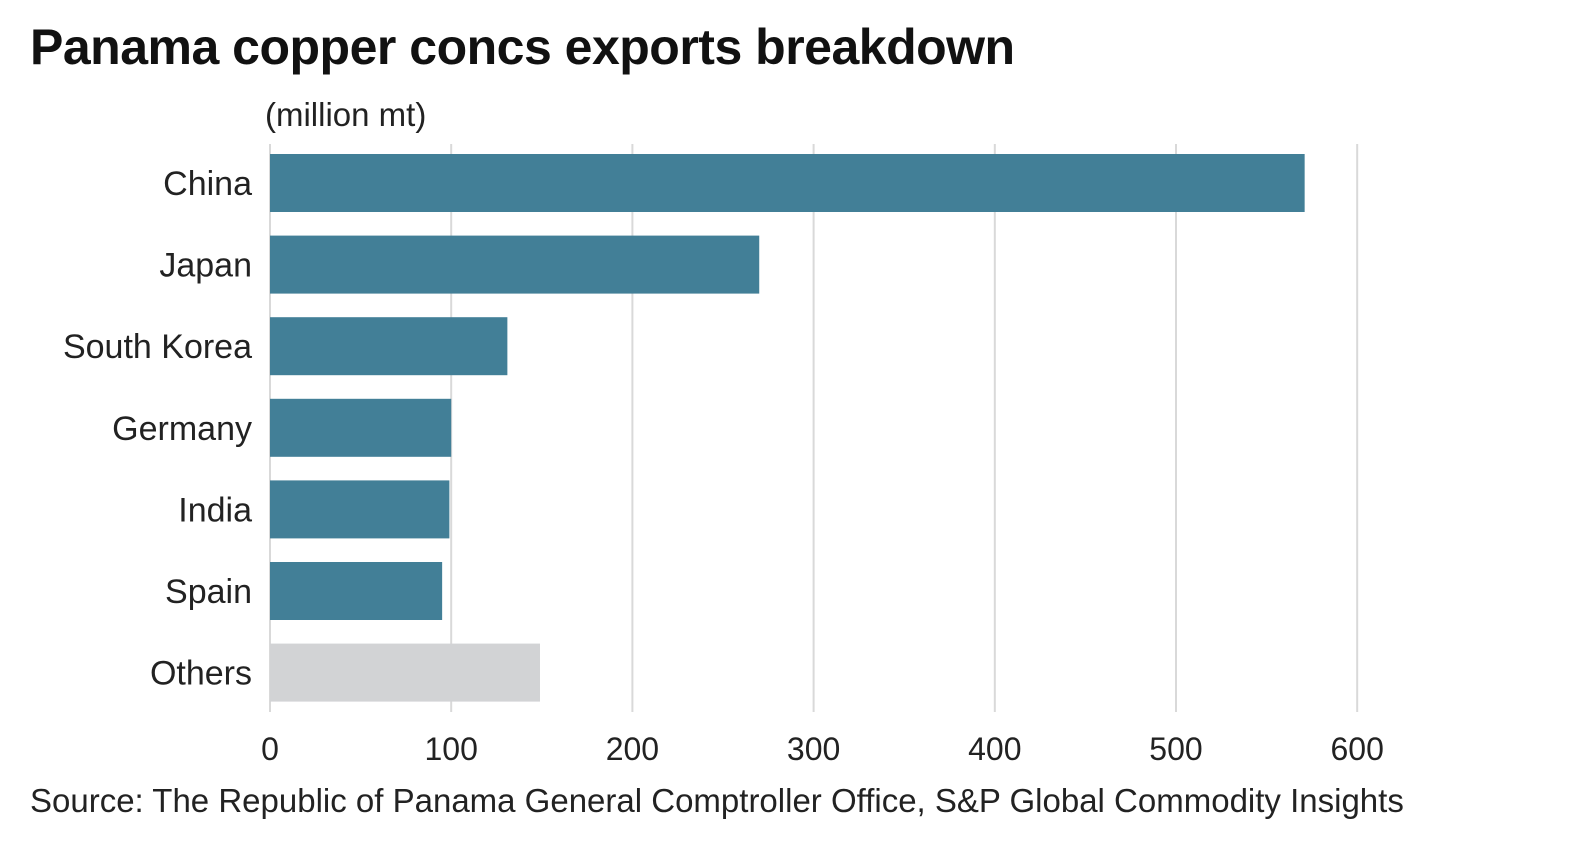 This screenshot has width=1580, height=858. What do you see at coordinates (1175, 749) in the screenshot?
I see `x-tick-label: 500` at bounding box center [1175, 749].